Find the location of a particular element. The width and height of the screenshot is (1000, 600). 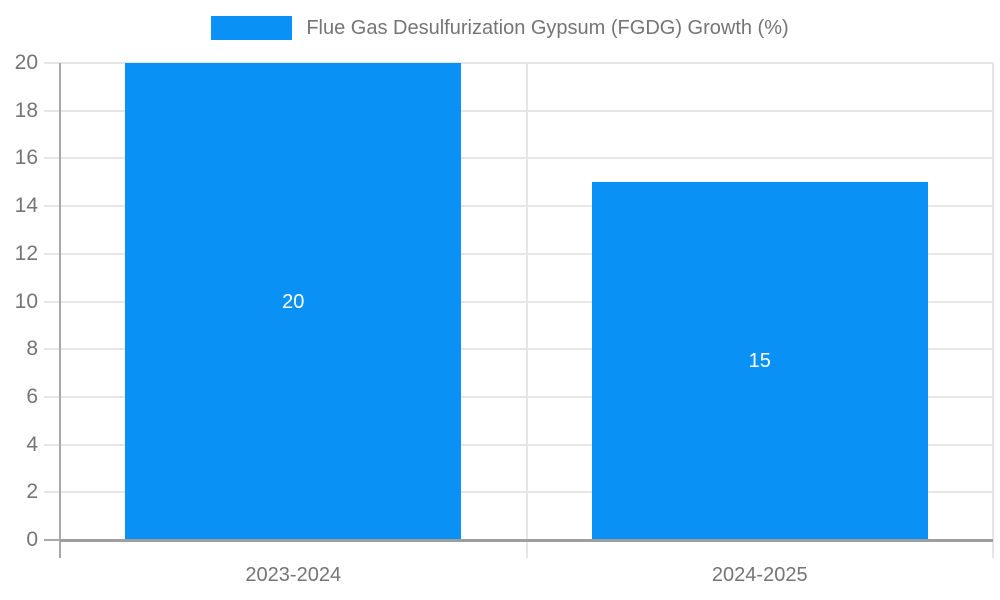

x-axis-line is located at coordinates (526, 540).